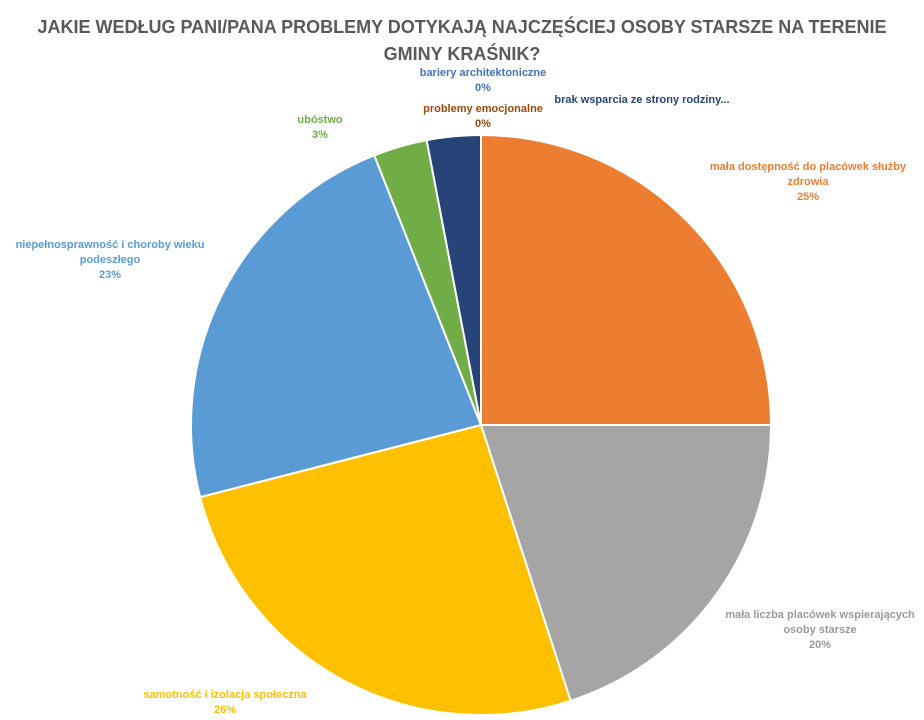 The image size is (924, 720). Describe the element at coordinates (483, 109) in the screenshot. I see `category-label: problemy emocjonalne` at that location.